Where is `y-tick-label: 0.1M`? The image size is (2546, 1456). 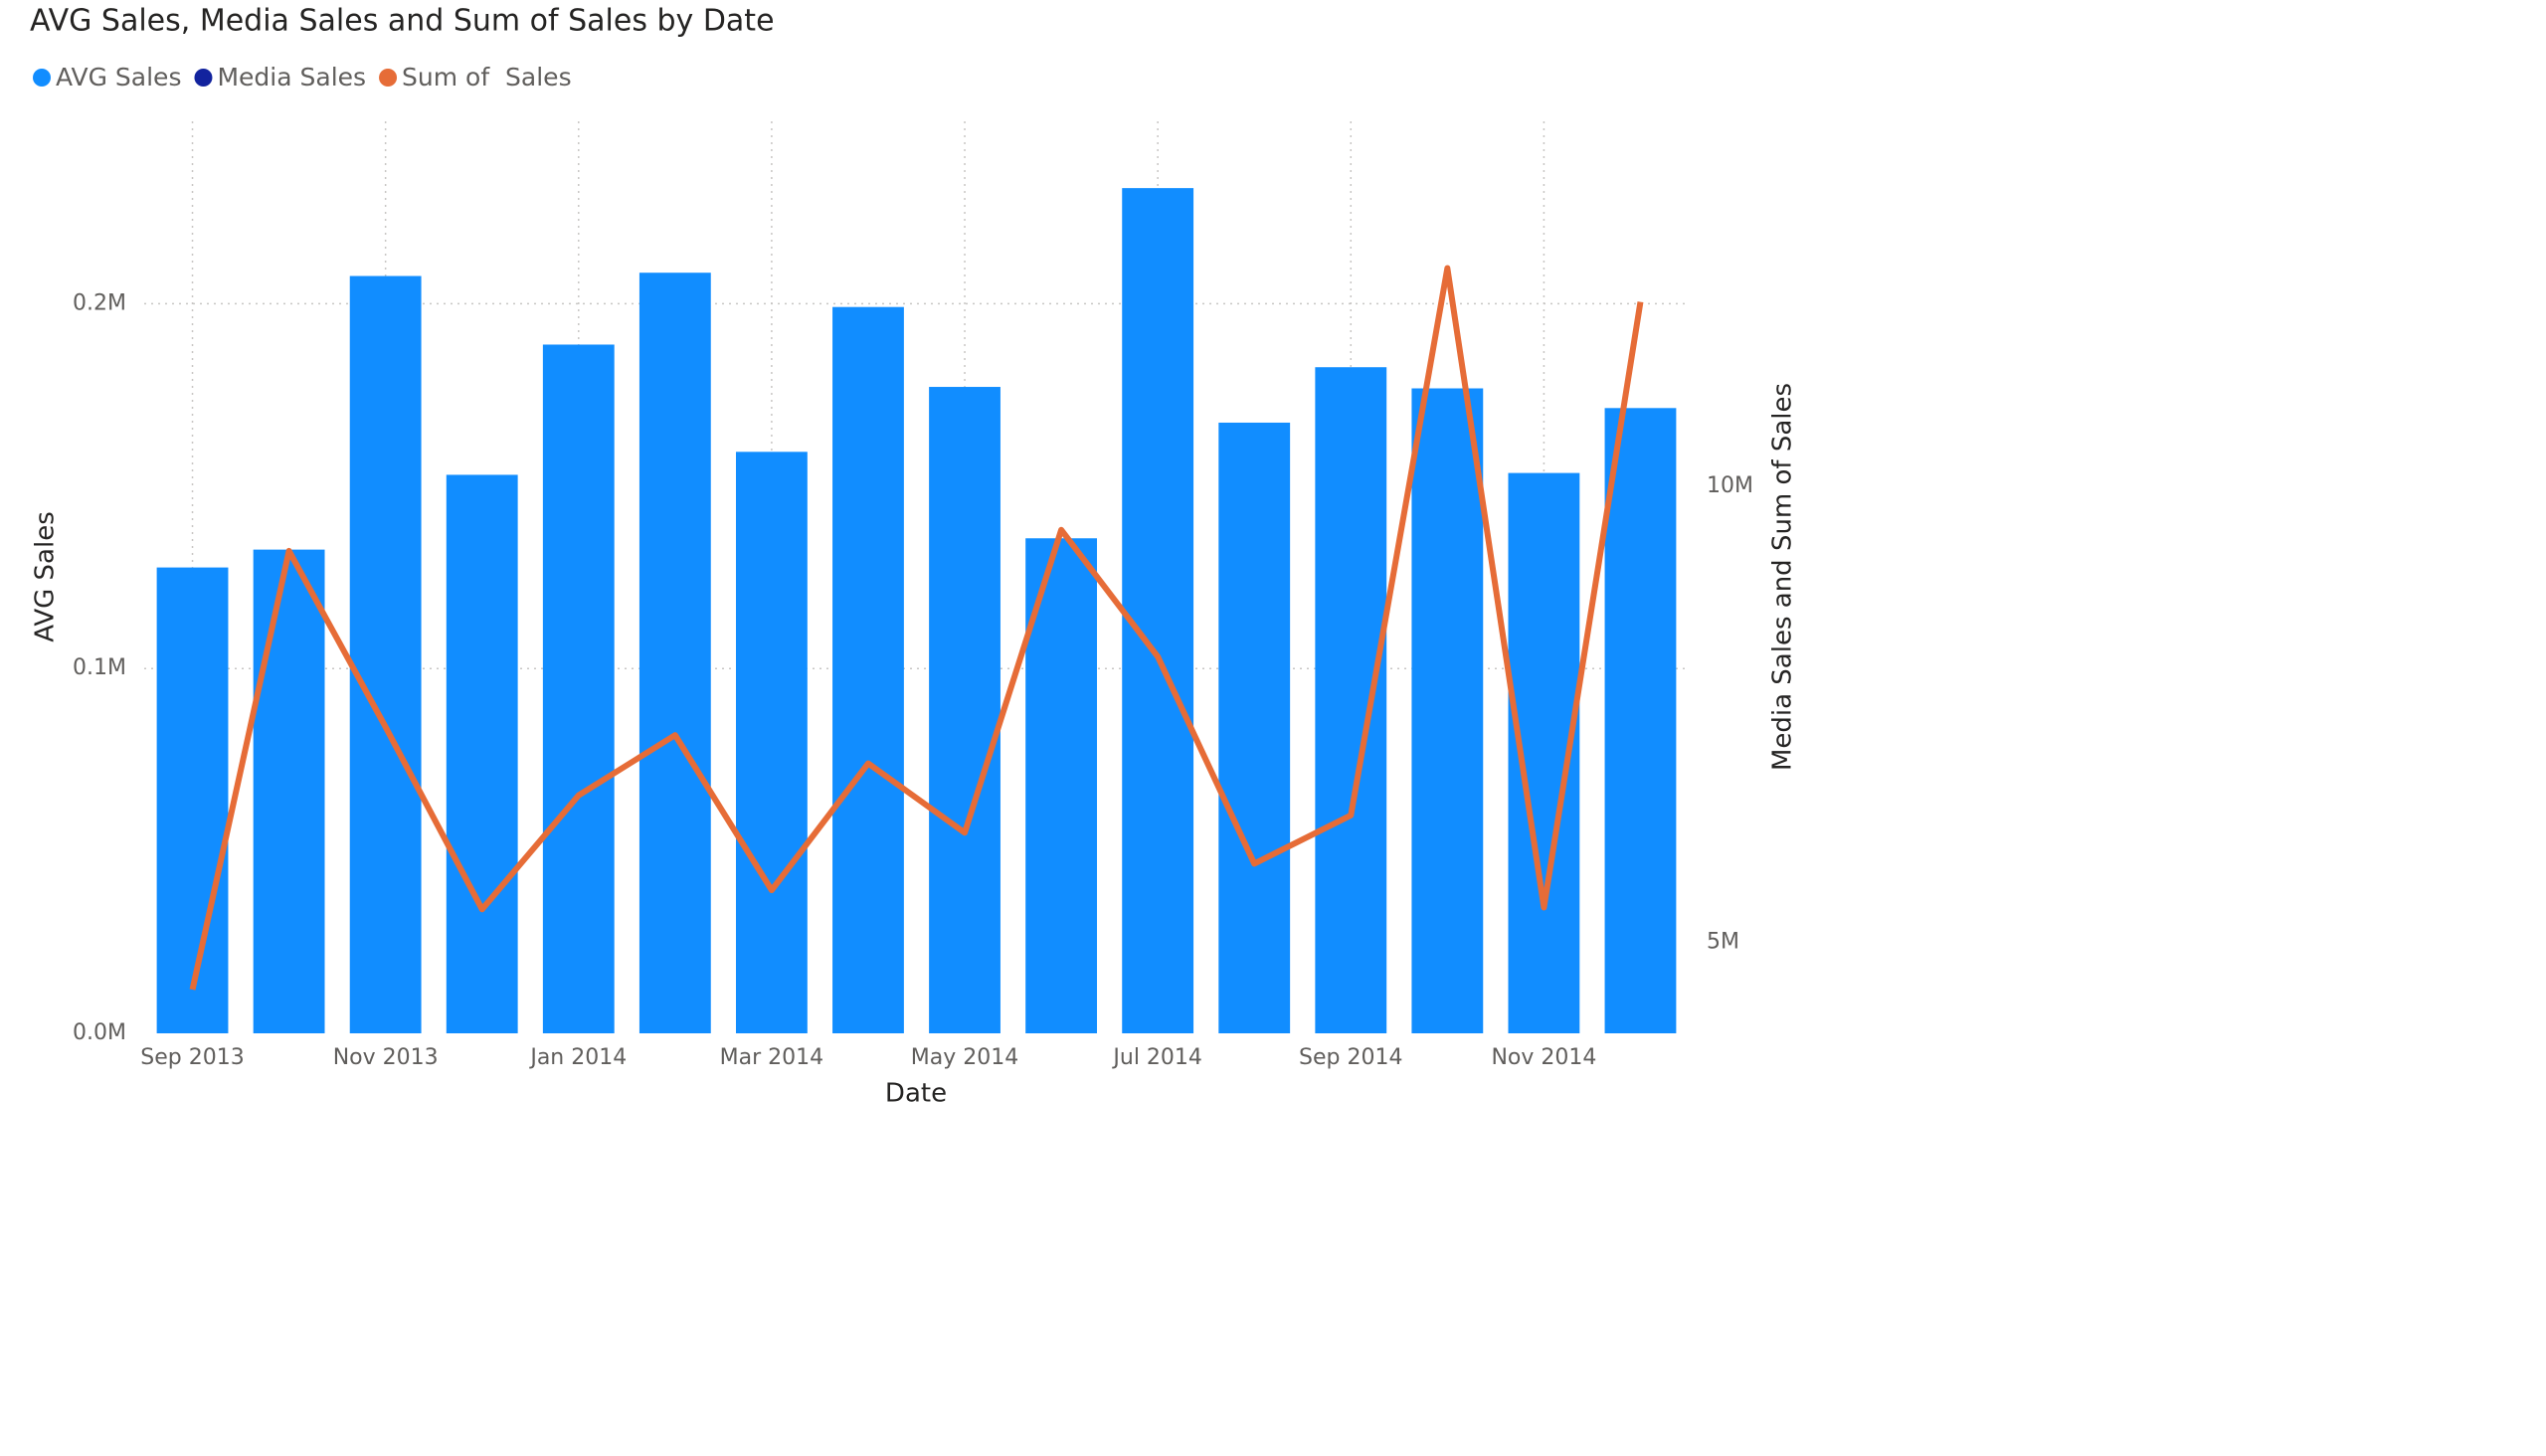 y-tick-label: 0.1M is located at coordinates (99, 667).